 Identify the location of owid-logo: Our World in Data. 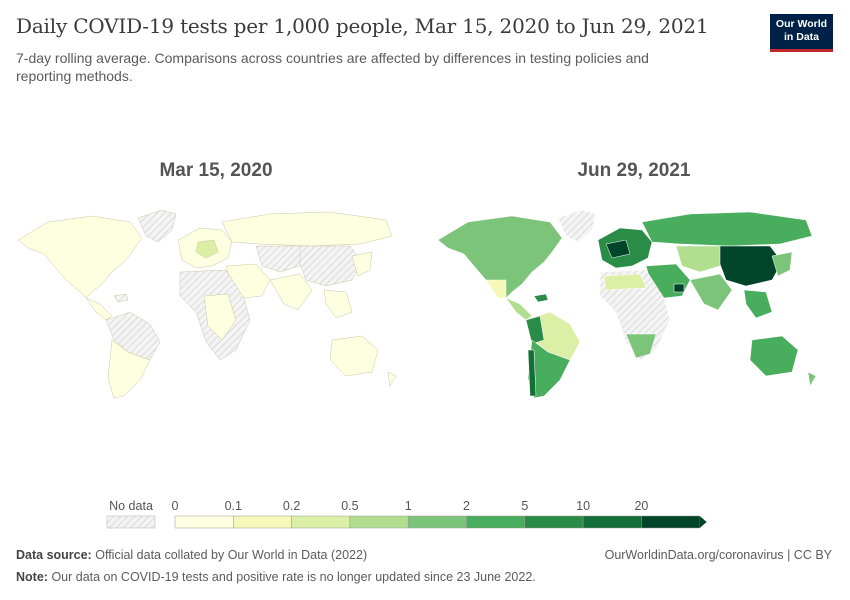
(801, 33).